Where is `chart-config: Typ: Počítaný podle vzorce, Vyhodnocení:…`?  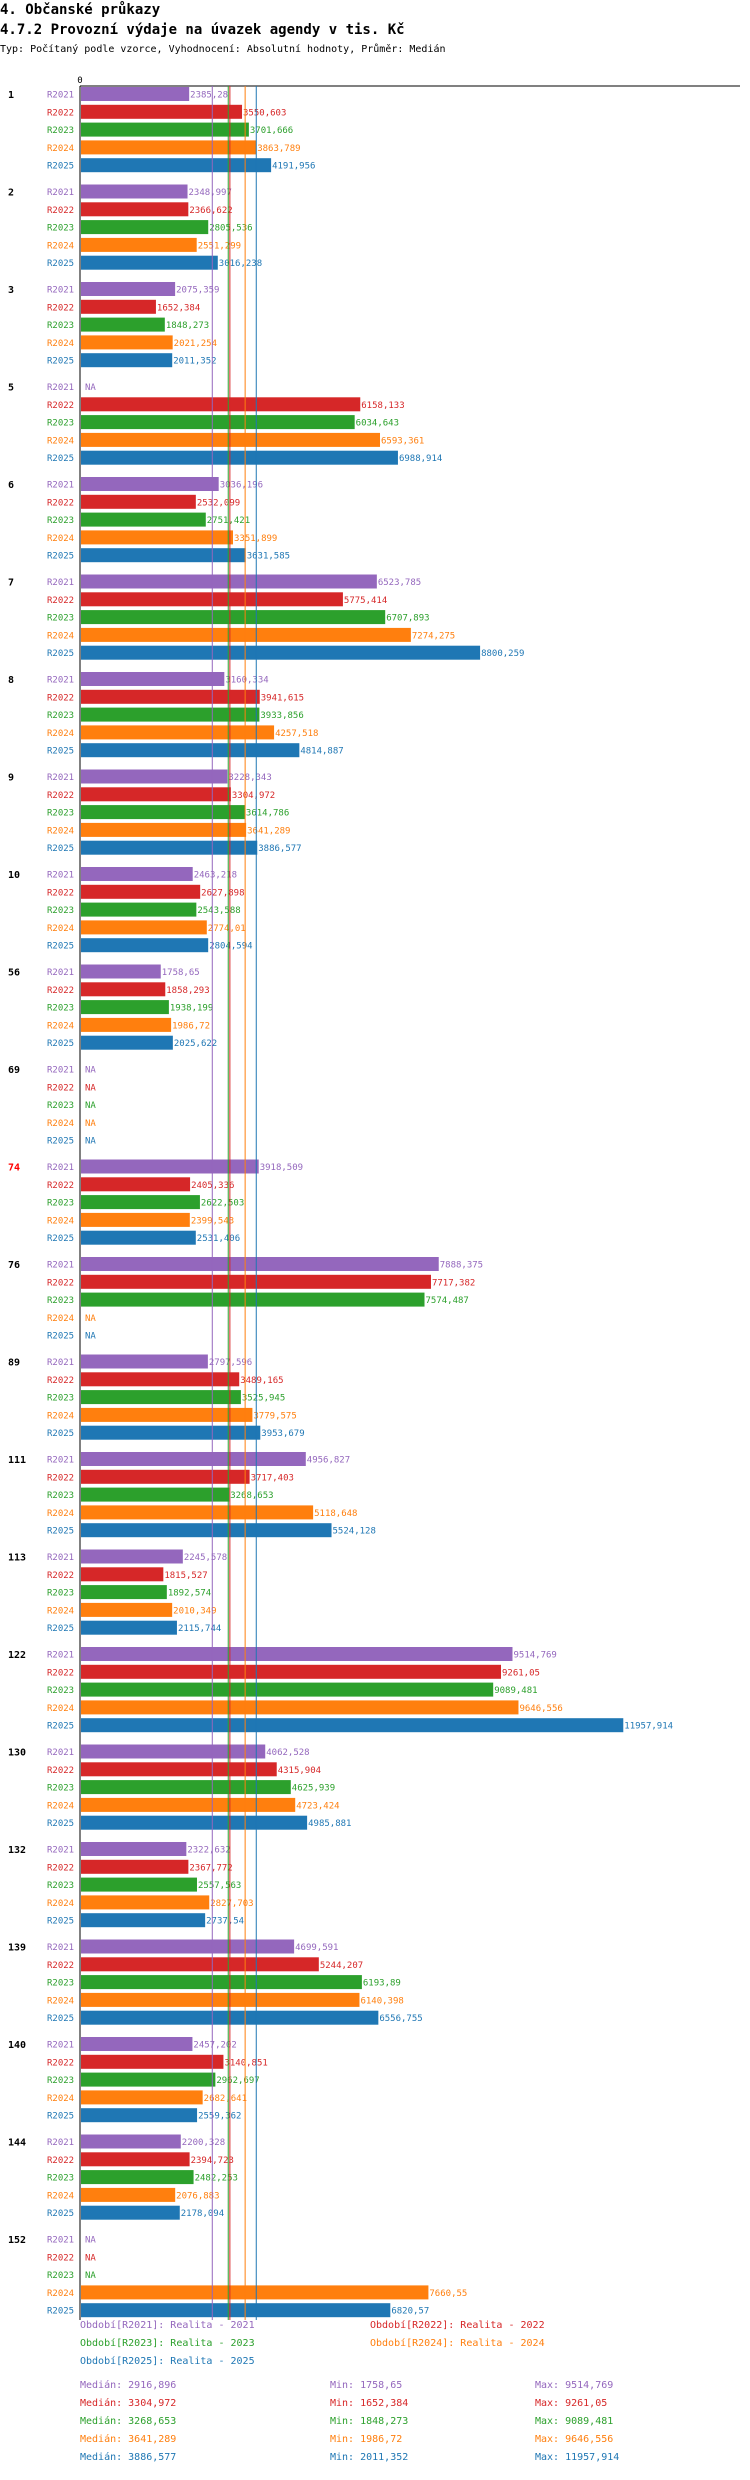
chart-config: Typ: Počítaný podle vzorce, Vyhodnocení:… is located at coordinates (223, 49).